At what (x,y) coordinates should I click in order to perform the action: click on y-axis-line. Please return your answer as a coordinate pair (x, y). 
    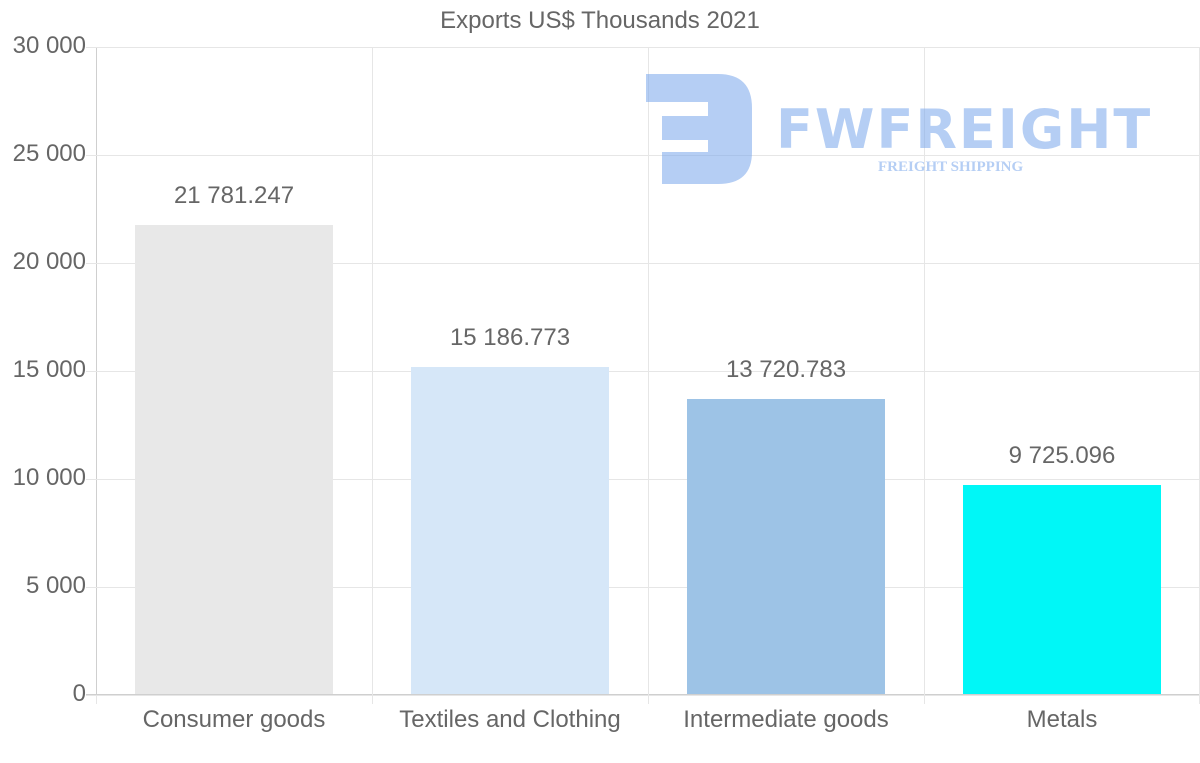
    Looking at the image, I should click on (96, 375).